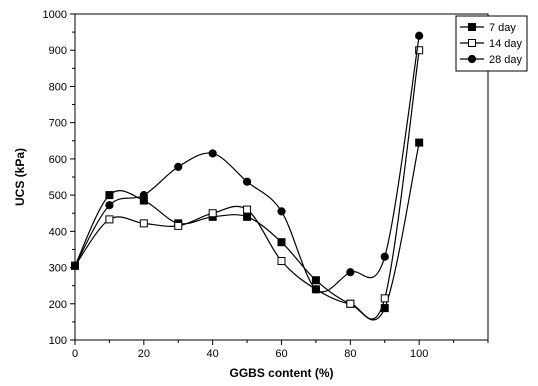  What do you see at coordinates (213, 354) in the screenshot?
I see `x-tick-label: 40` at bounding box center [213, 354].